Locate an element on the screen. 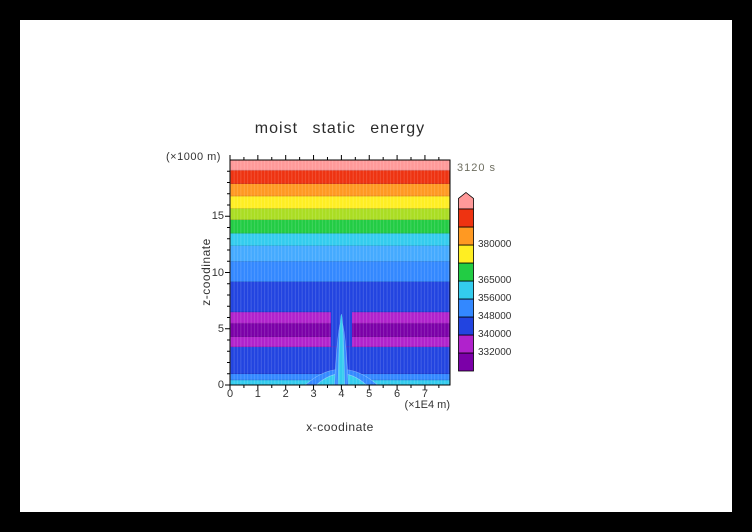  x-tick-label: 2 is located at coordinates (285, 394).